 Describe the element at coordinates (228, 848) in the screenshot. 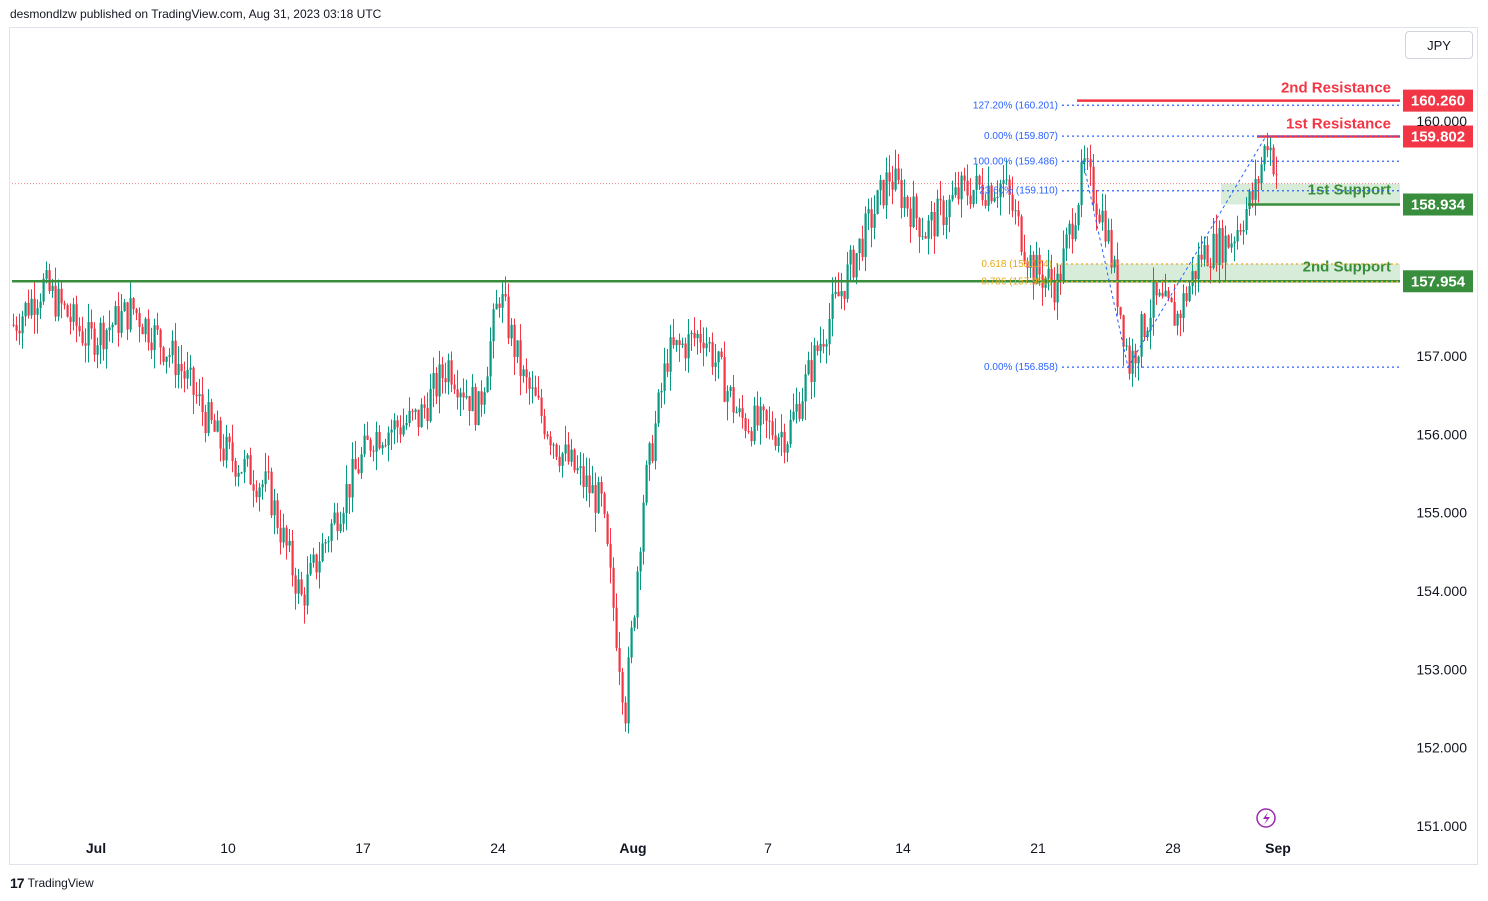

I see `time-tick-2: 10` at that location.